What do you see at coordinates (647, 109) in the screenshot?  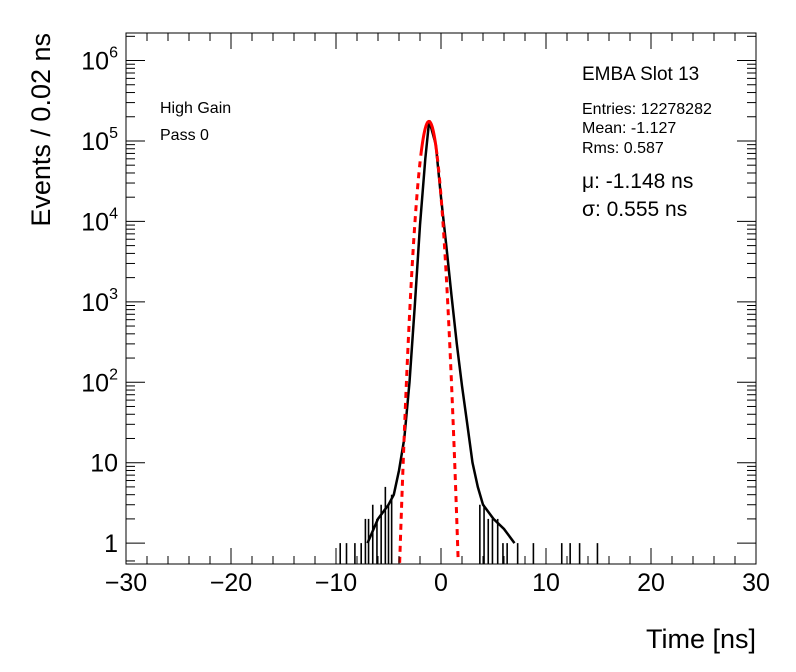 I see `stats-entries: Entries: 12278282` at bounding box center [647, 109].